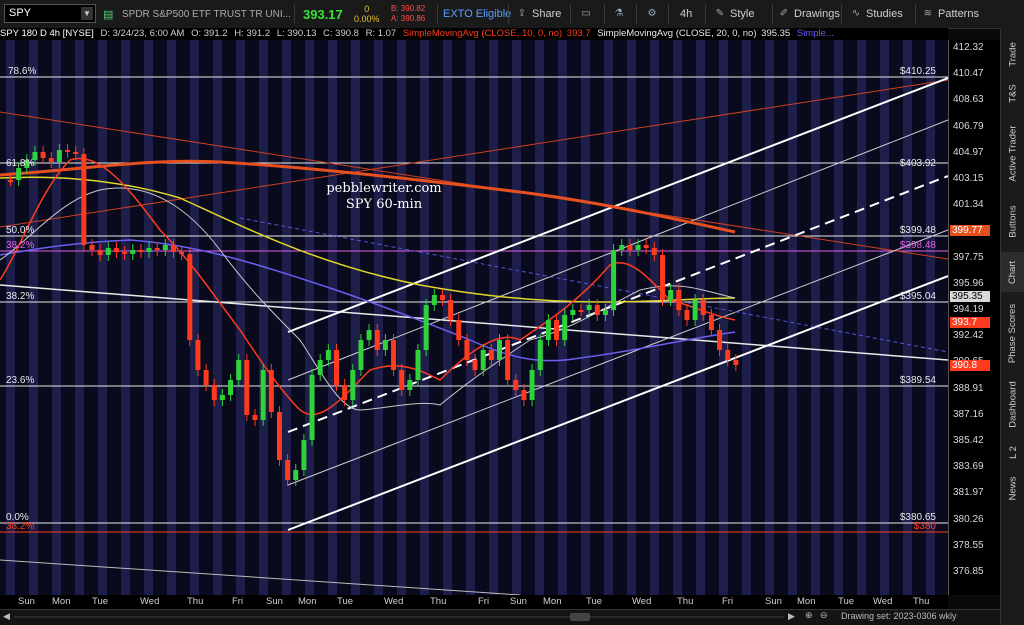 This screenshot has width=1024, height=625. Describe the element at coordinates (477, 14) in the screenshot. I see `exto-eligible: EXTO Eligible` at that location.